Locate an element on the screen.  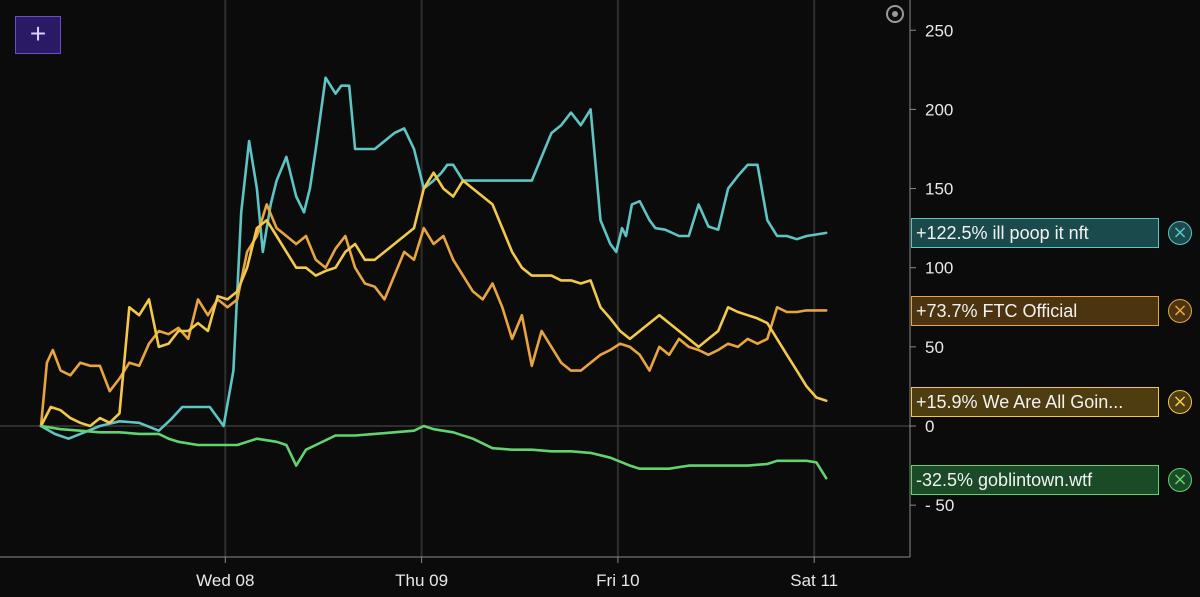
legend-label: -32.5% goblintown.wtf is located at coordinates (1004, 480).